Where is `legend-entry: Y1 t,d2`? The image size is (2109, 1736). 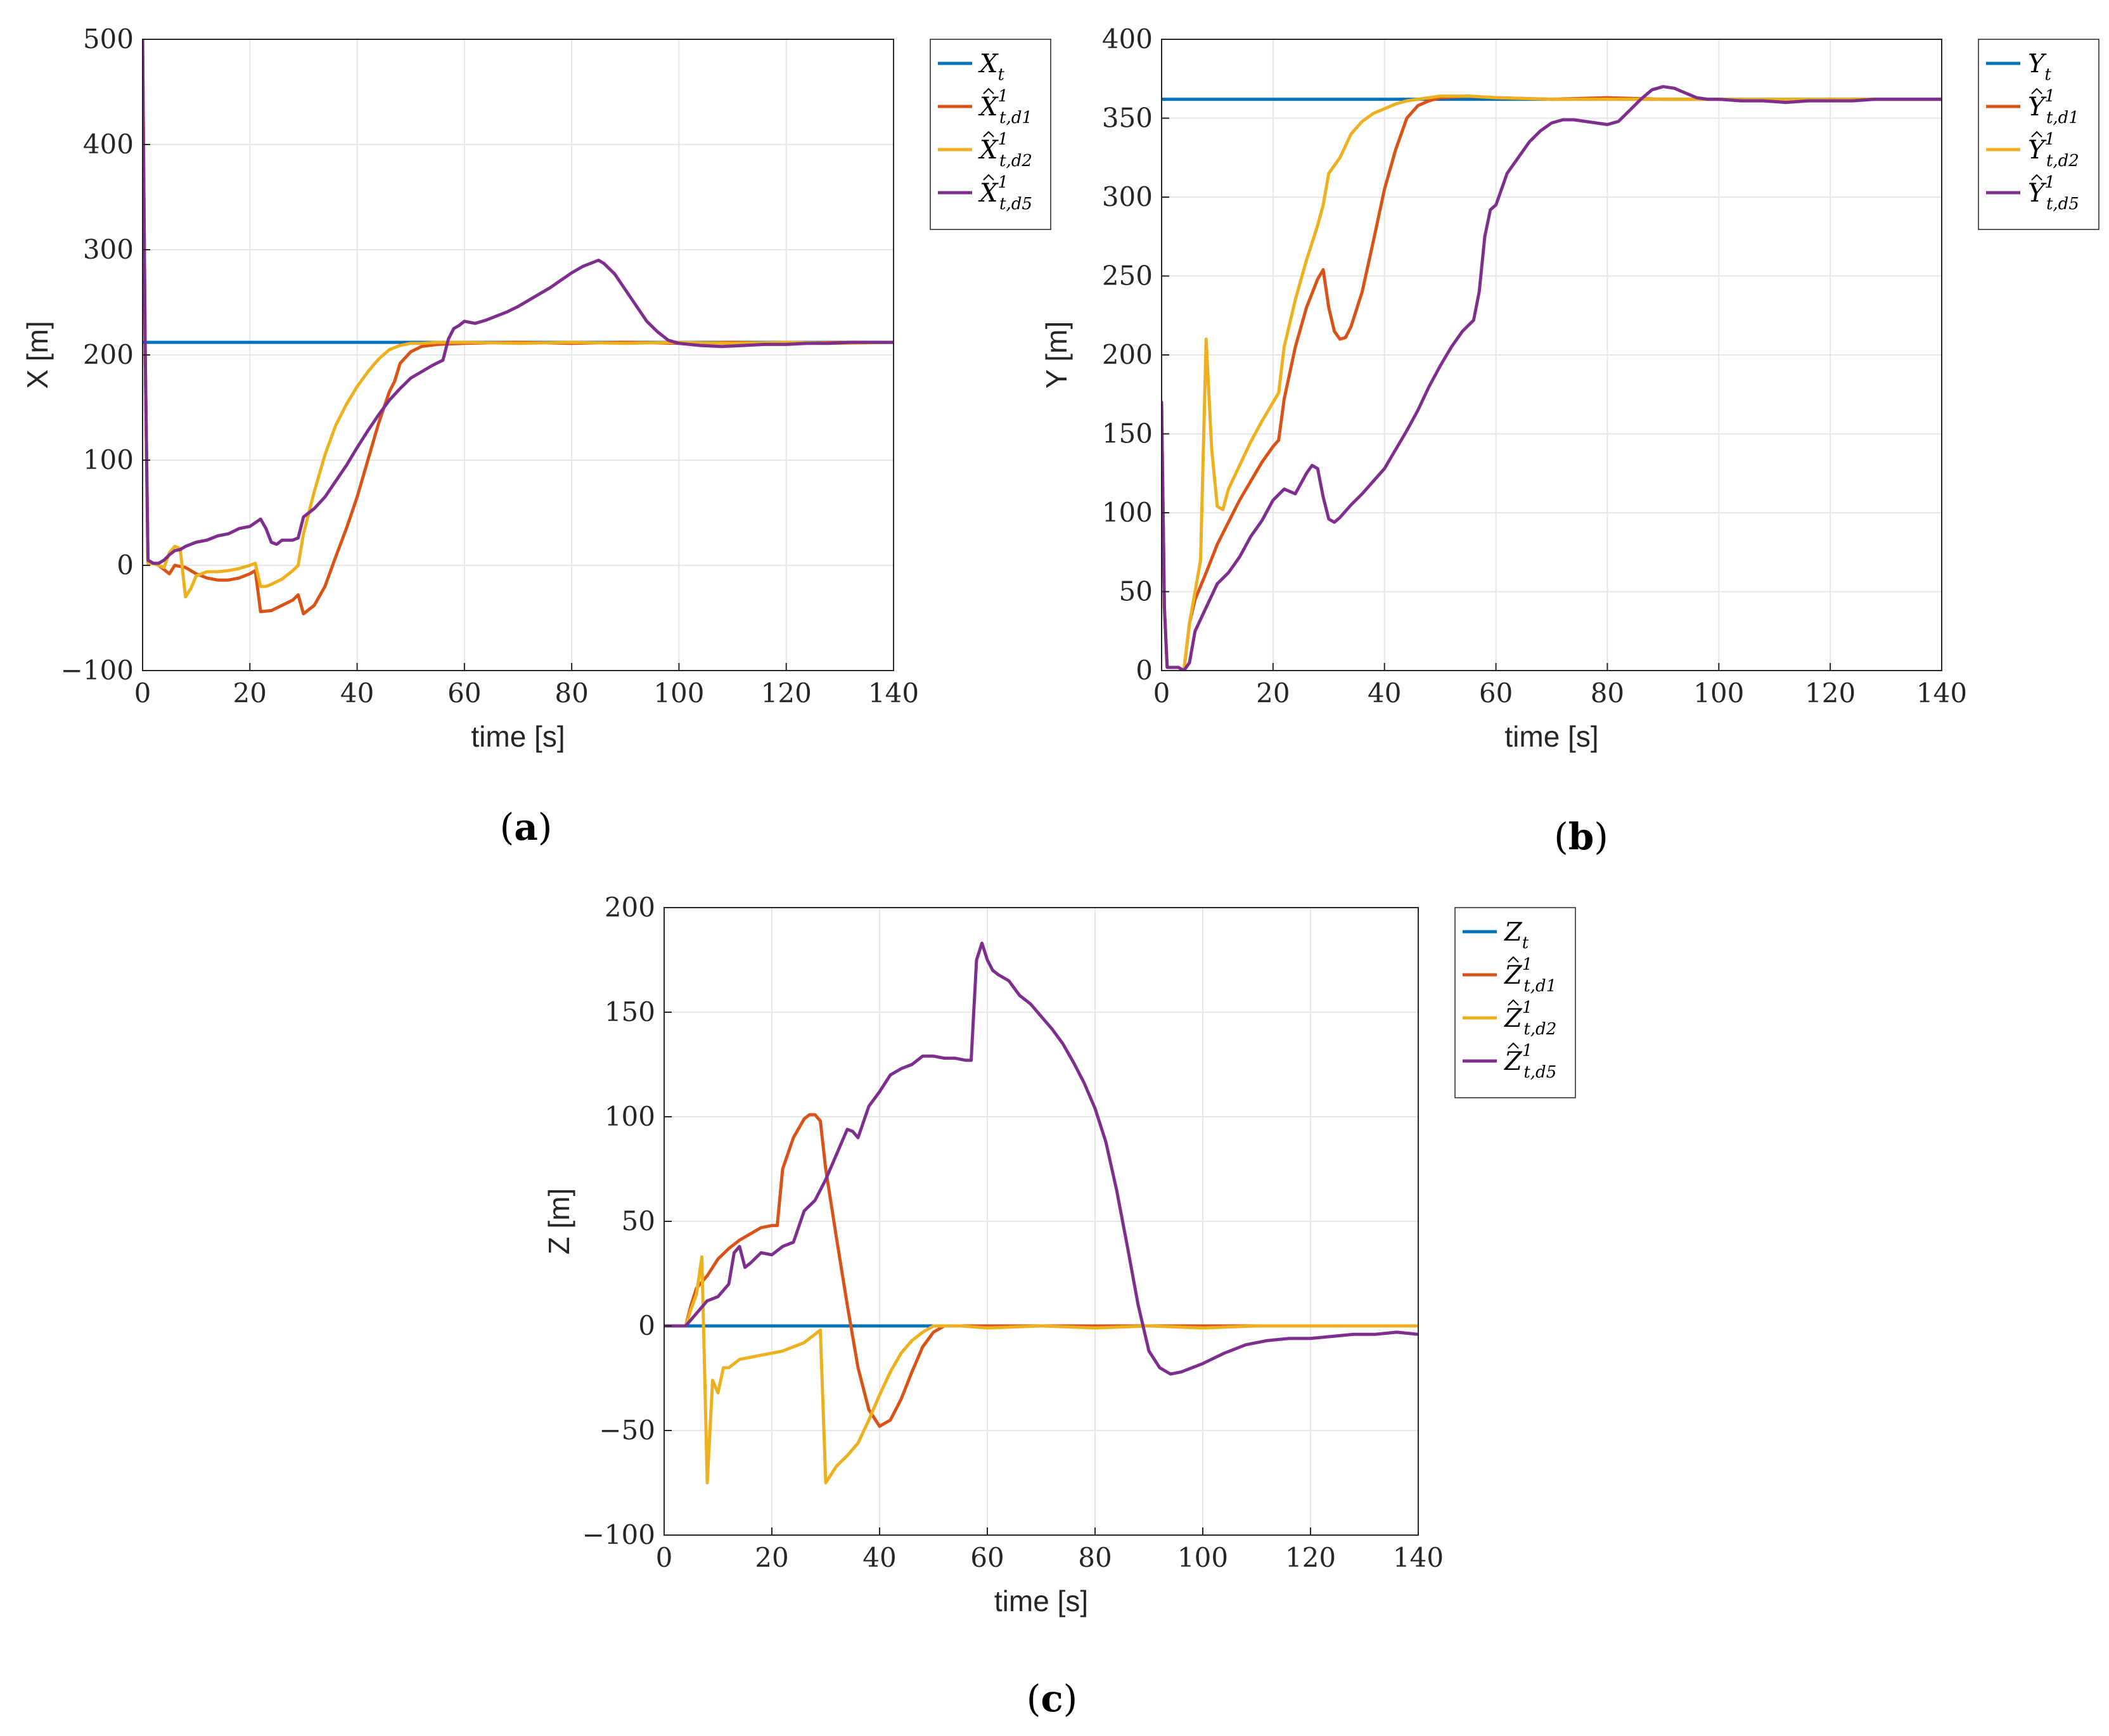 legend-entry: Y1 t,d2 is located at coordinates (2053, 150).